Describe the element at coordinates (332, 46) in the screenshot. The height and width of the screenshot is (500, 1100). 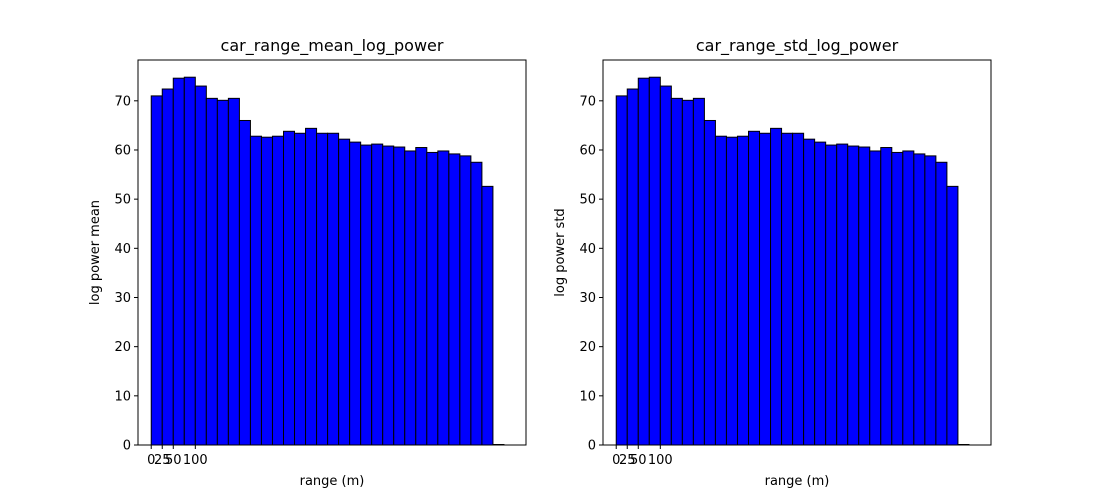
I see `chart-title: car_range_mean_log_power` at that location.